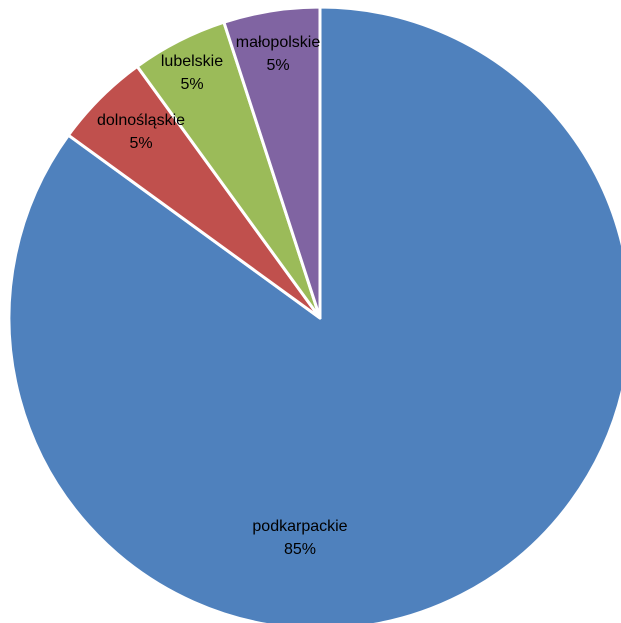 The width and height of the screenshot is (621, 623). Describe the element at coordinates (299, 538) in the screenshot. I see `slice-label-group-1: podkarpackie 85%` at that location.